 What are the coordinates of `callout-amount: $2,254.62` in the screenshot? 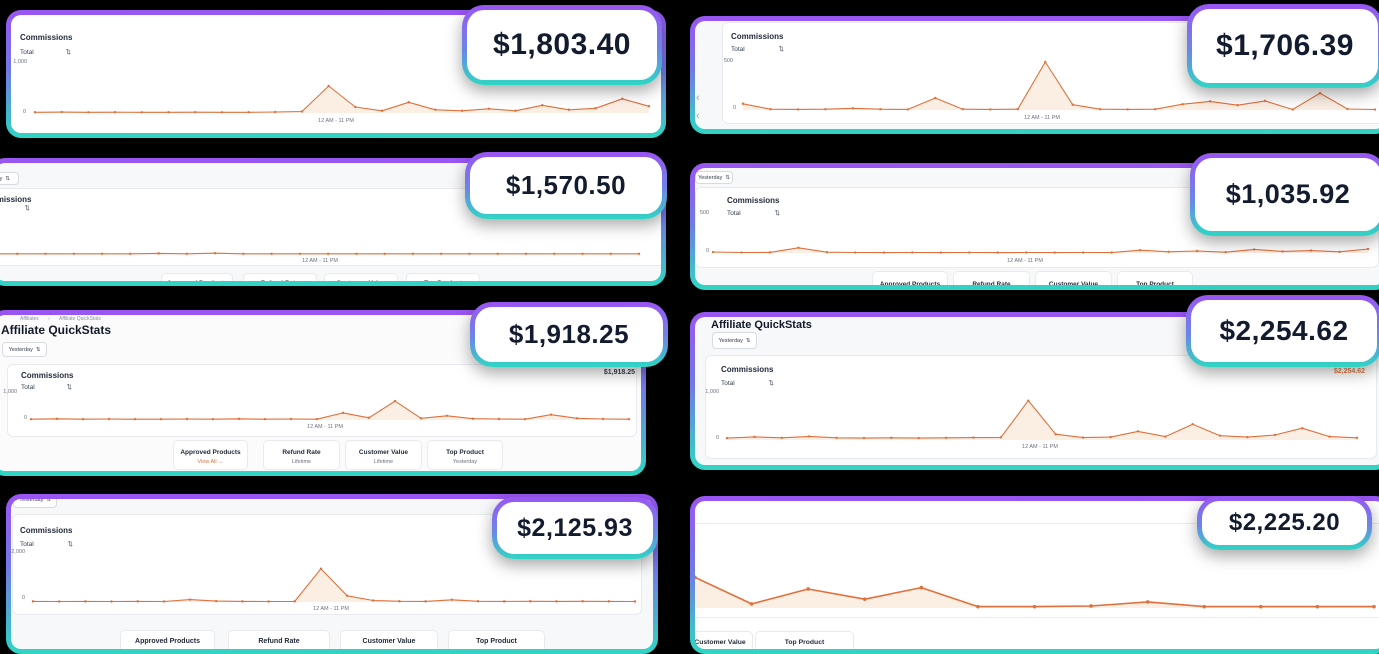 It's located at (1284, 331).